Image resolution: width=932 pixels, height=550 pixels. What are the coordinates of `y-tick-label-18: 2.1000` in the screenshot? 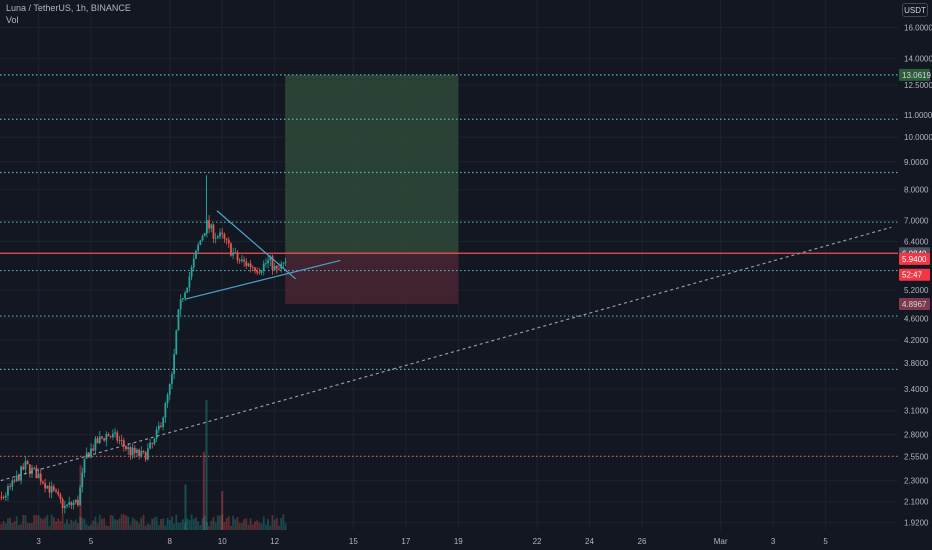 It's located at (916, 502).